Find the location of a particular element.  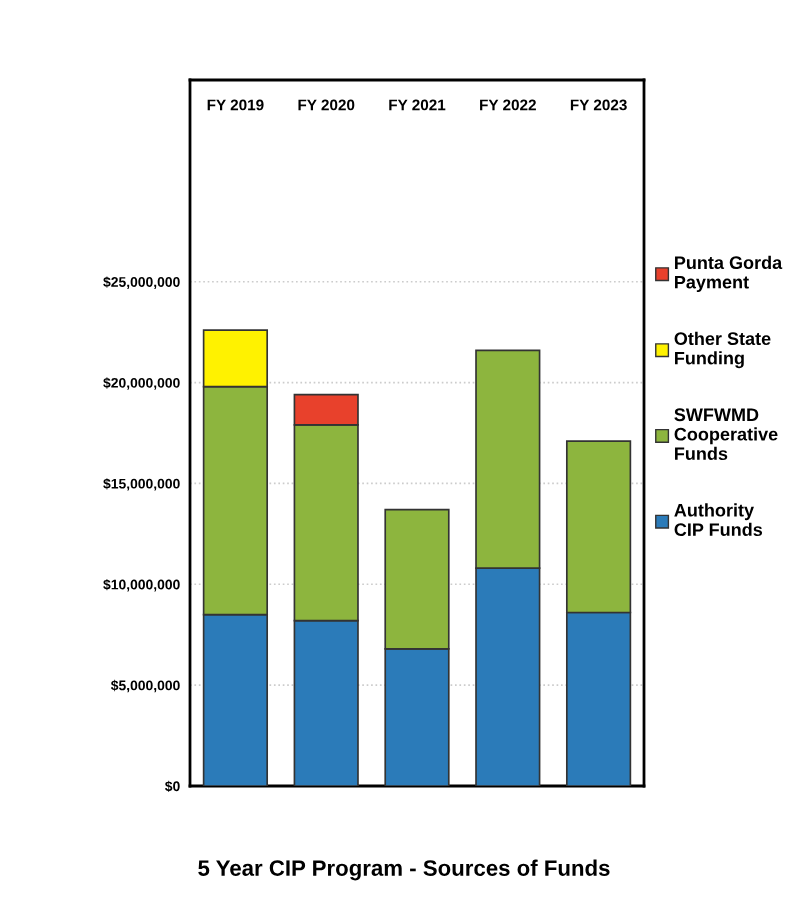

text: 5 Year CIP Program - Sources of Funds is located at coordinates (404, 870).